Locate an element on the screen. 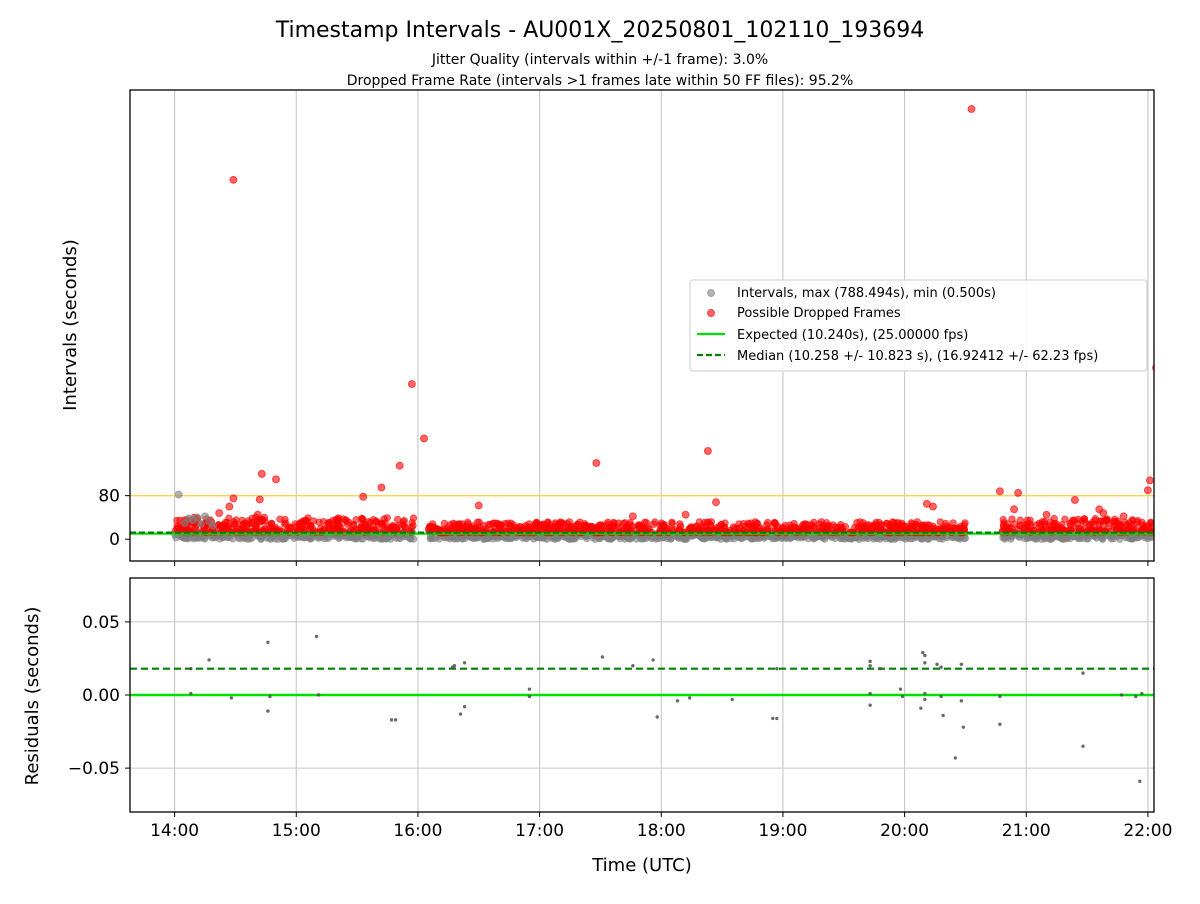  x-tick-label-2: 16:00 is located at coordinates (417, 831).